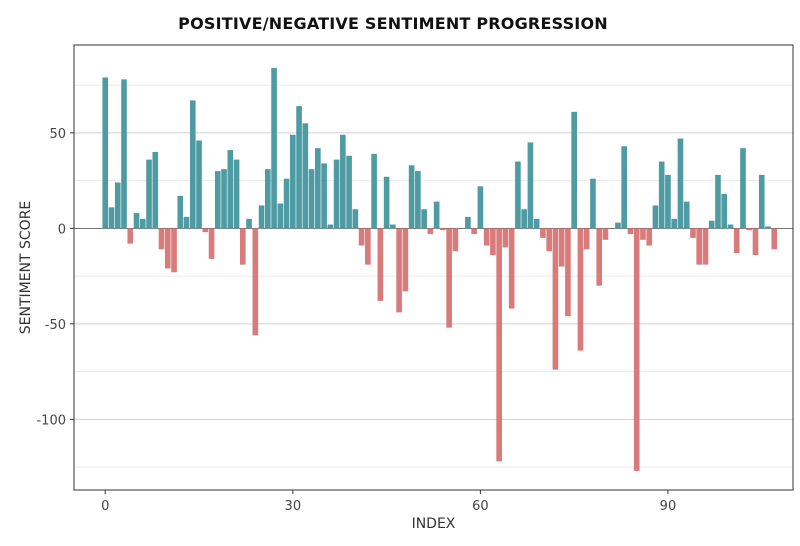 The image size is (800, 546). What do you see at coordinates (293, 506) in the screenshot?
I see `x-tick-label: 30` at bounding box center [293, 506].